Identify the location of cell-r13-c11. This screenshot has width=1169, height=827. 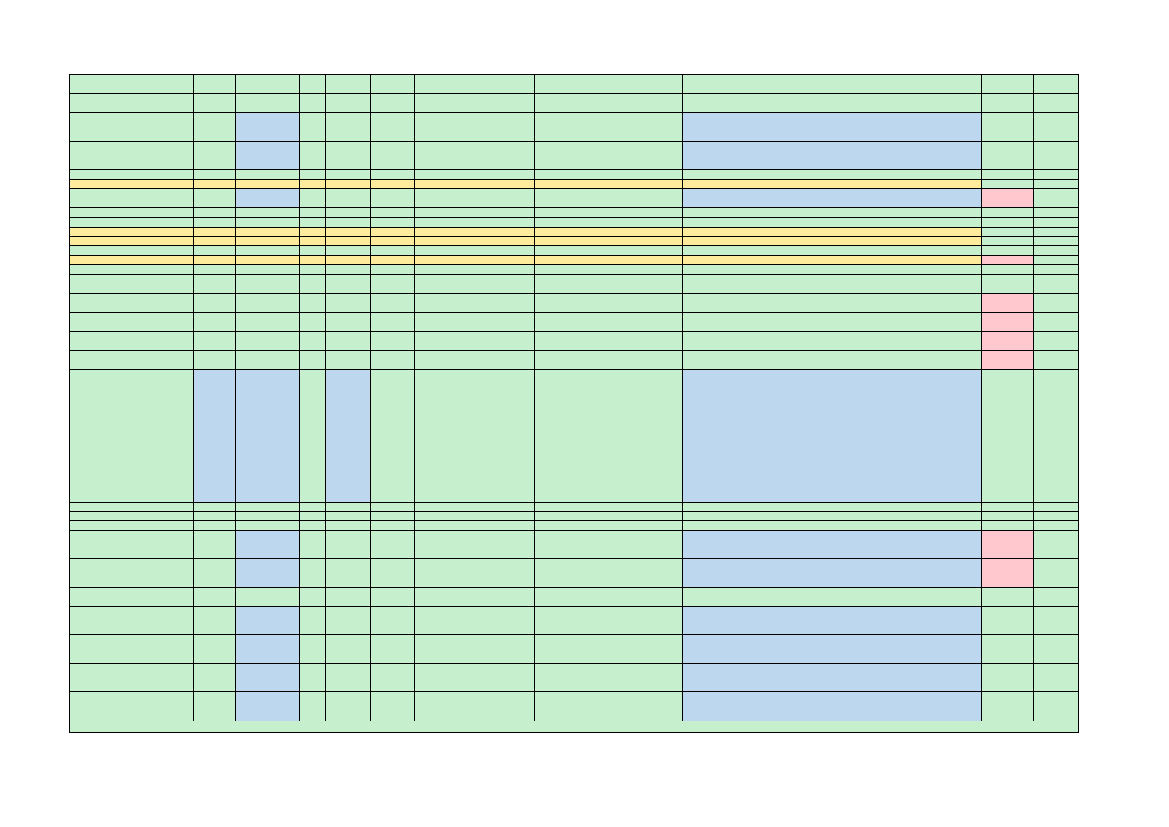
(1056, 260).